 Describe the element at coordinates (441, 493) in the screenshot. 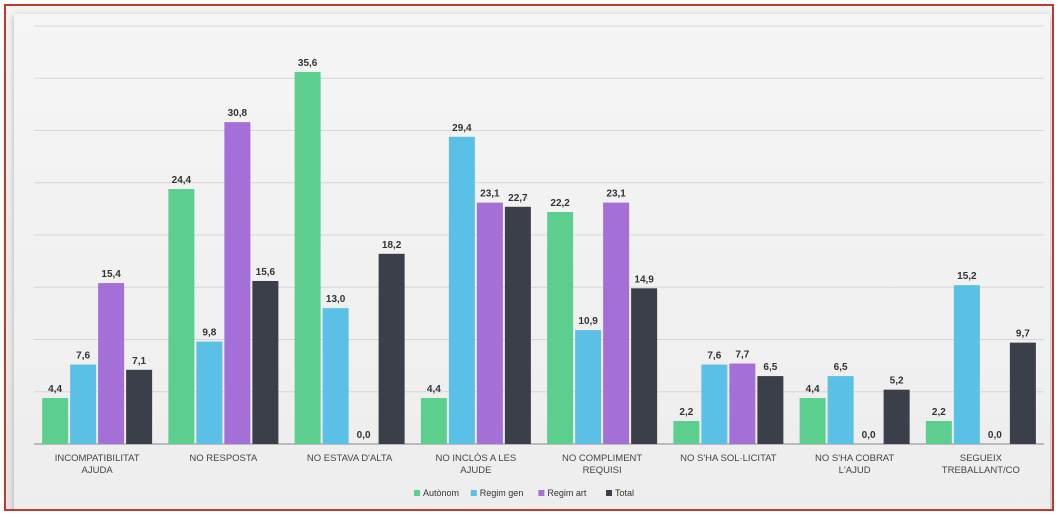

I see `legend-label: Autònom` at that location.